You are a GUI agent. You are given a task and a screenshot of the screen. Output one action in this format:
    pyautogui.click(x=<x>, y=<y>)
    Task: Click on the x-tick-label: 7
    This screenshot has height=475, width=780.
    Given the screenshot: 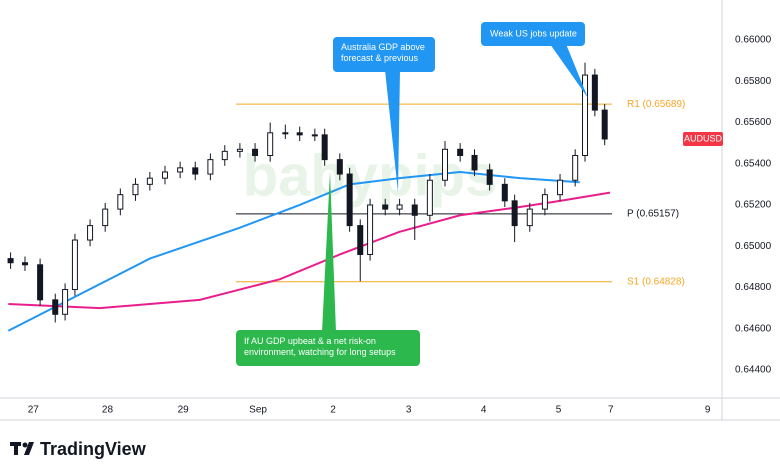 What is the action you would take?
    pyautogui.click(x=611, y=410)
    